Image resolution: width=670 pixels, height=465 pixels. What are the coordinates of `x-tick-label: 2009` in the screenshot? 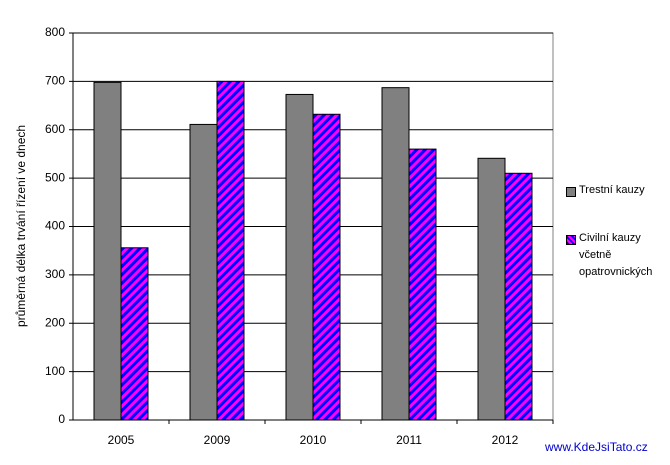 It's located at (217, 440).